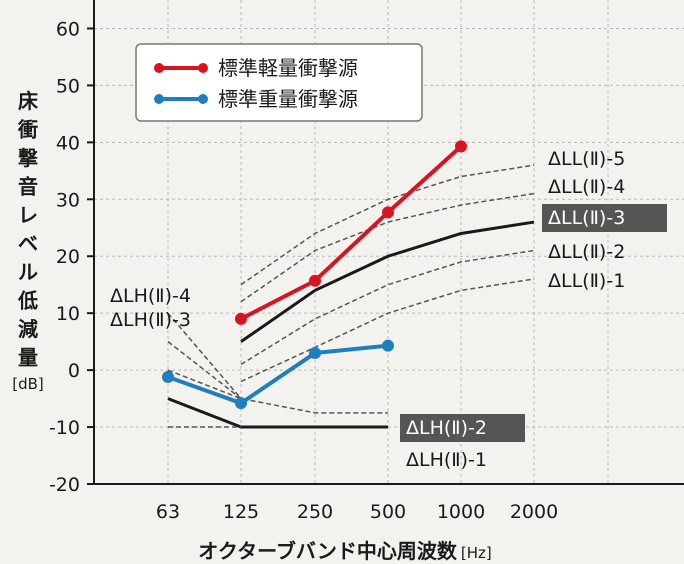  I want to click on y-tick-label: 30, so click(68, 200).